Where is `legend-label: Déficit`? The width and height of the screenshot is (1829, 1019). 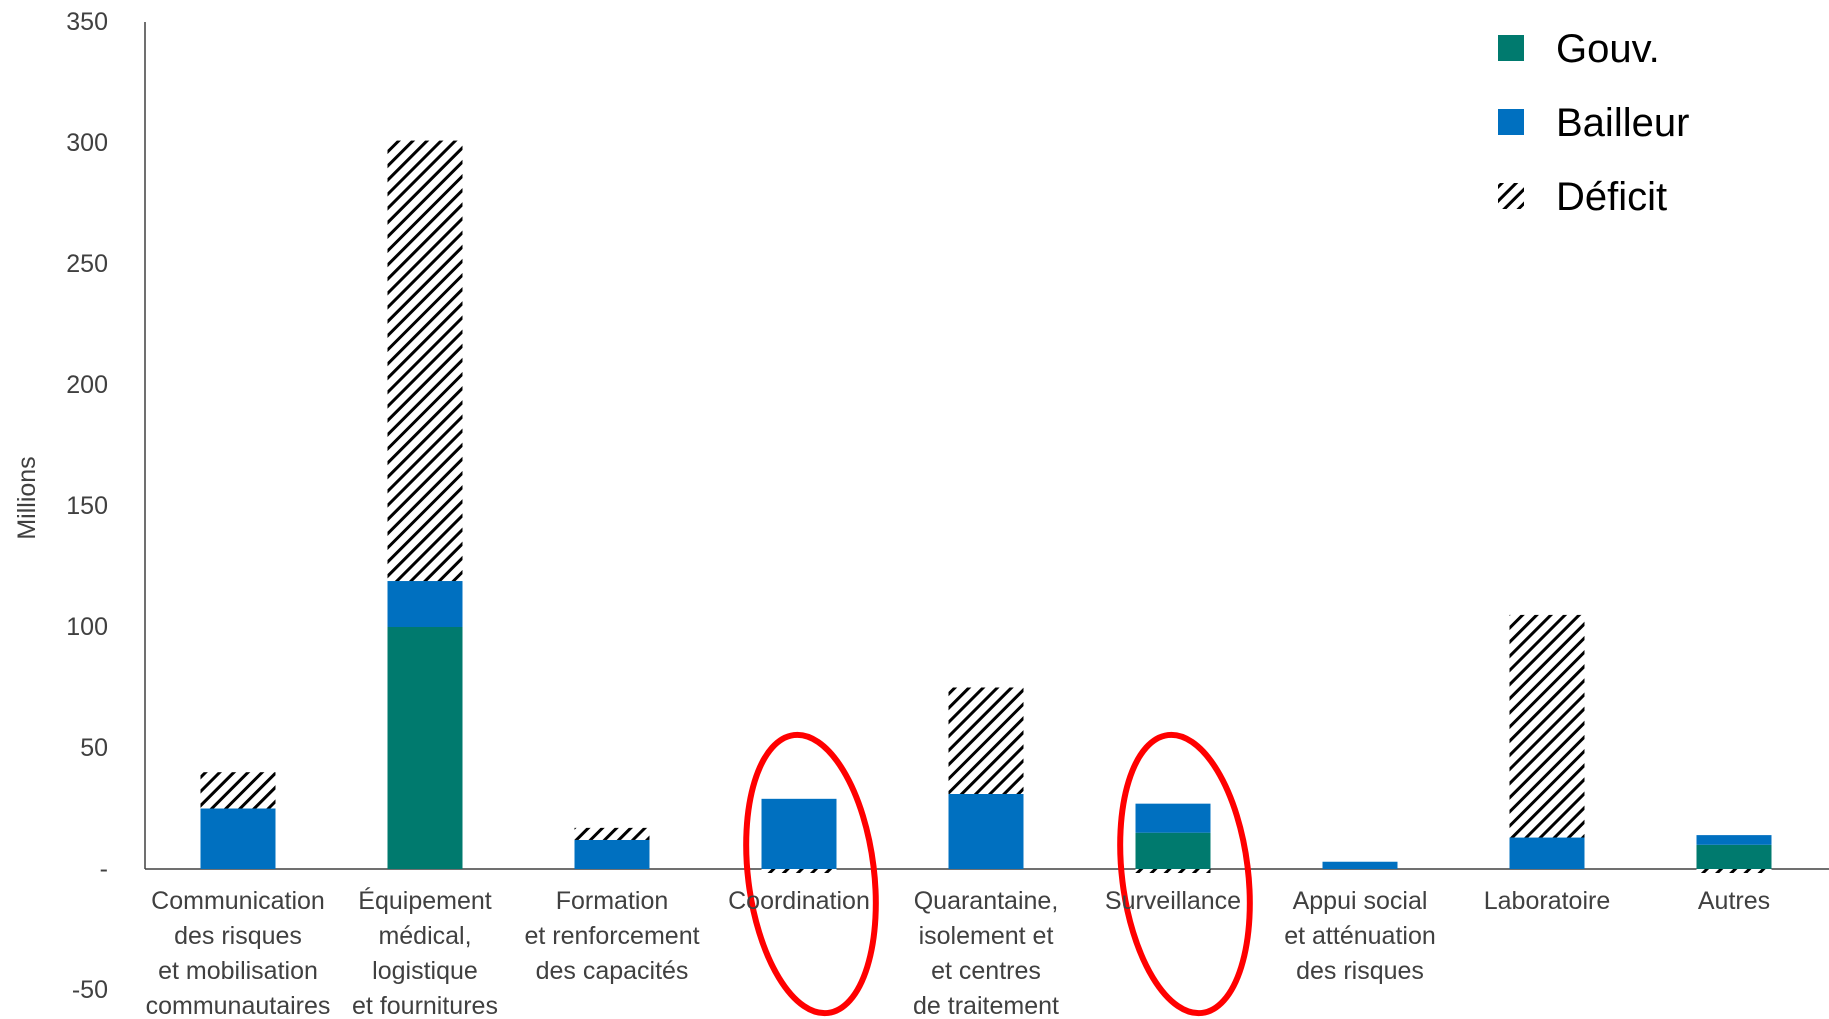
legend-label: Déficit is located at coordinates (1611, 197).